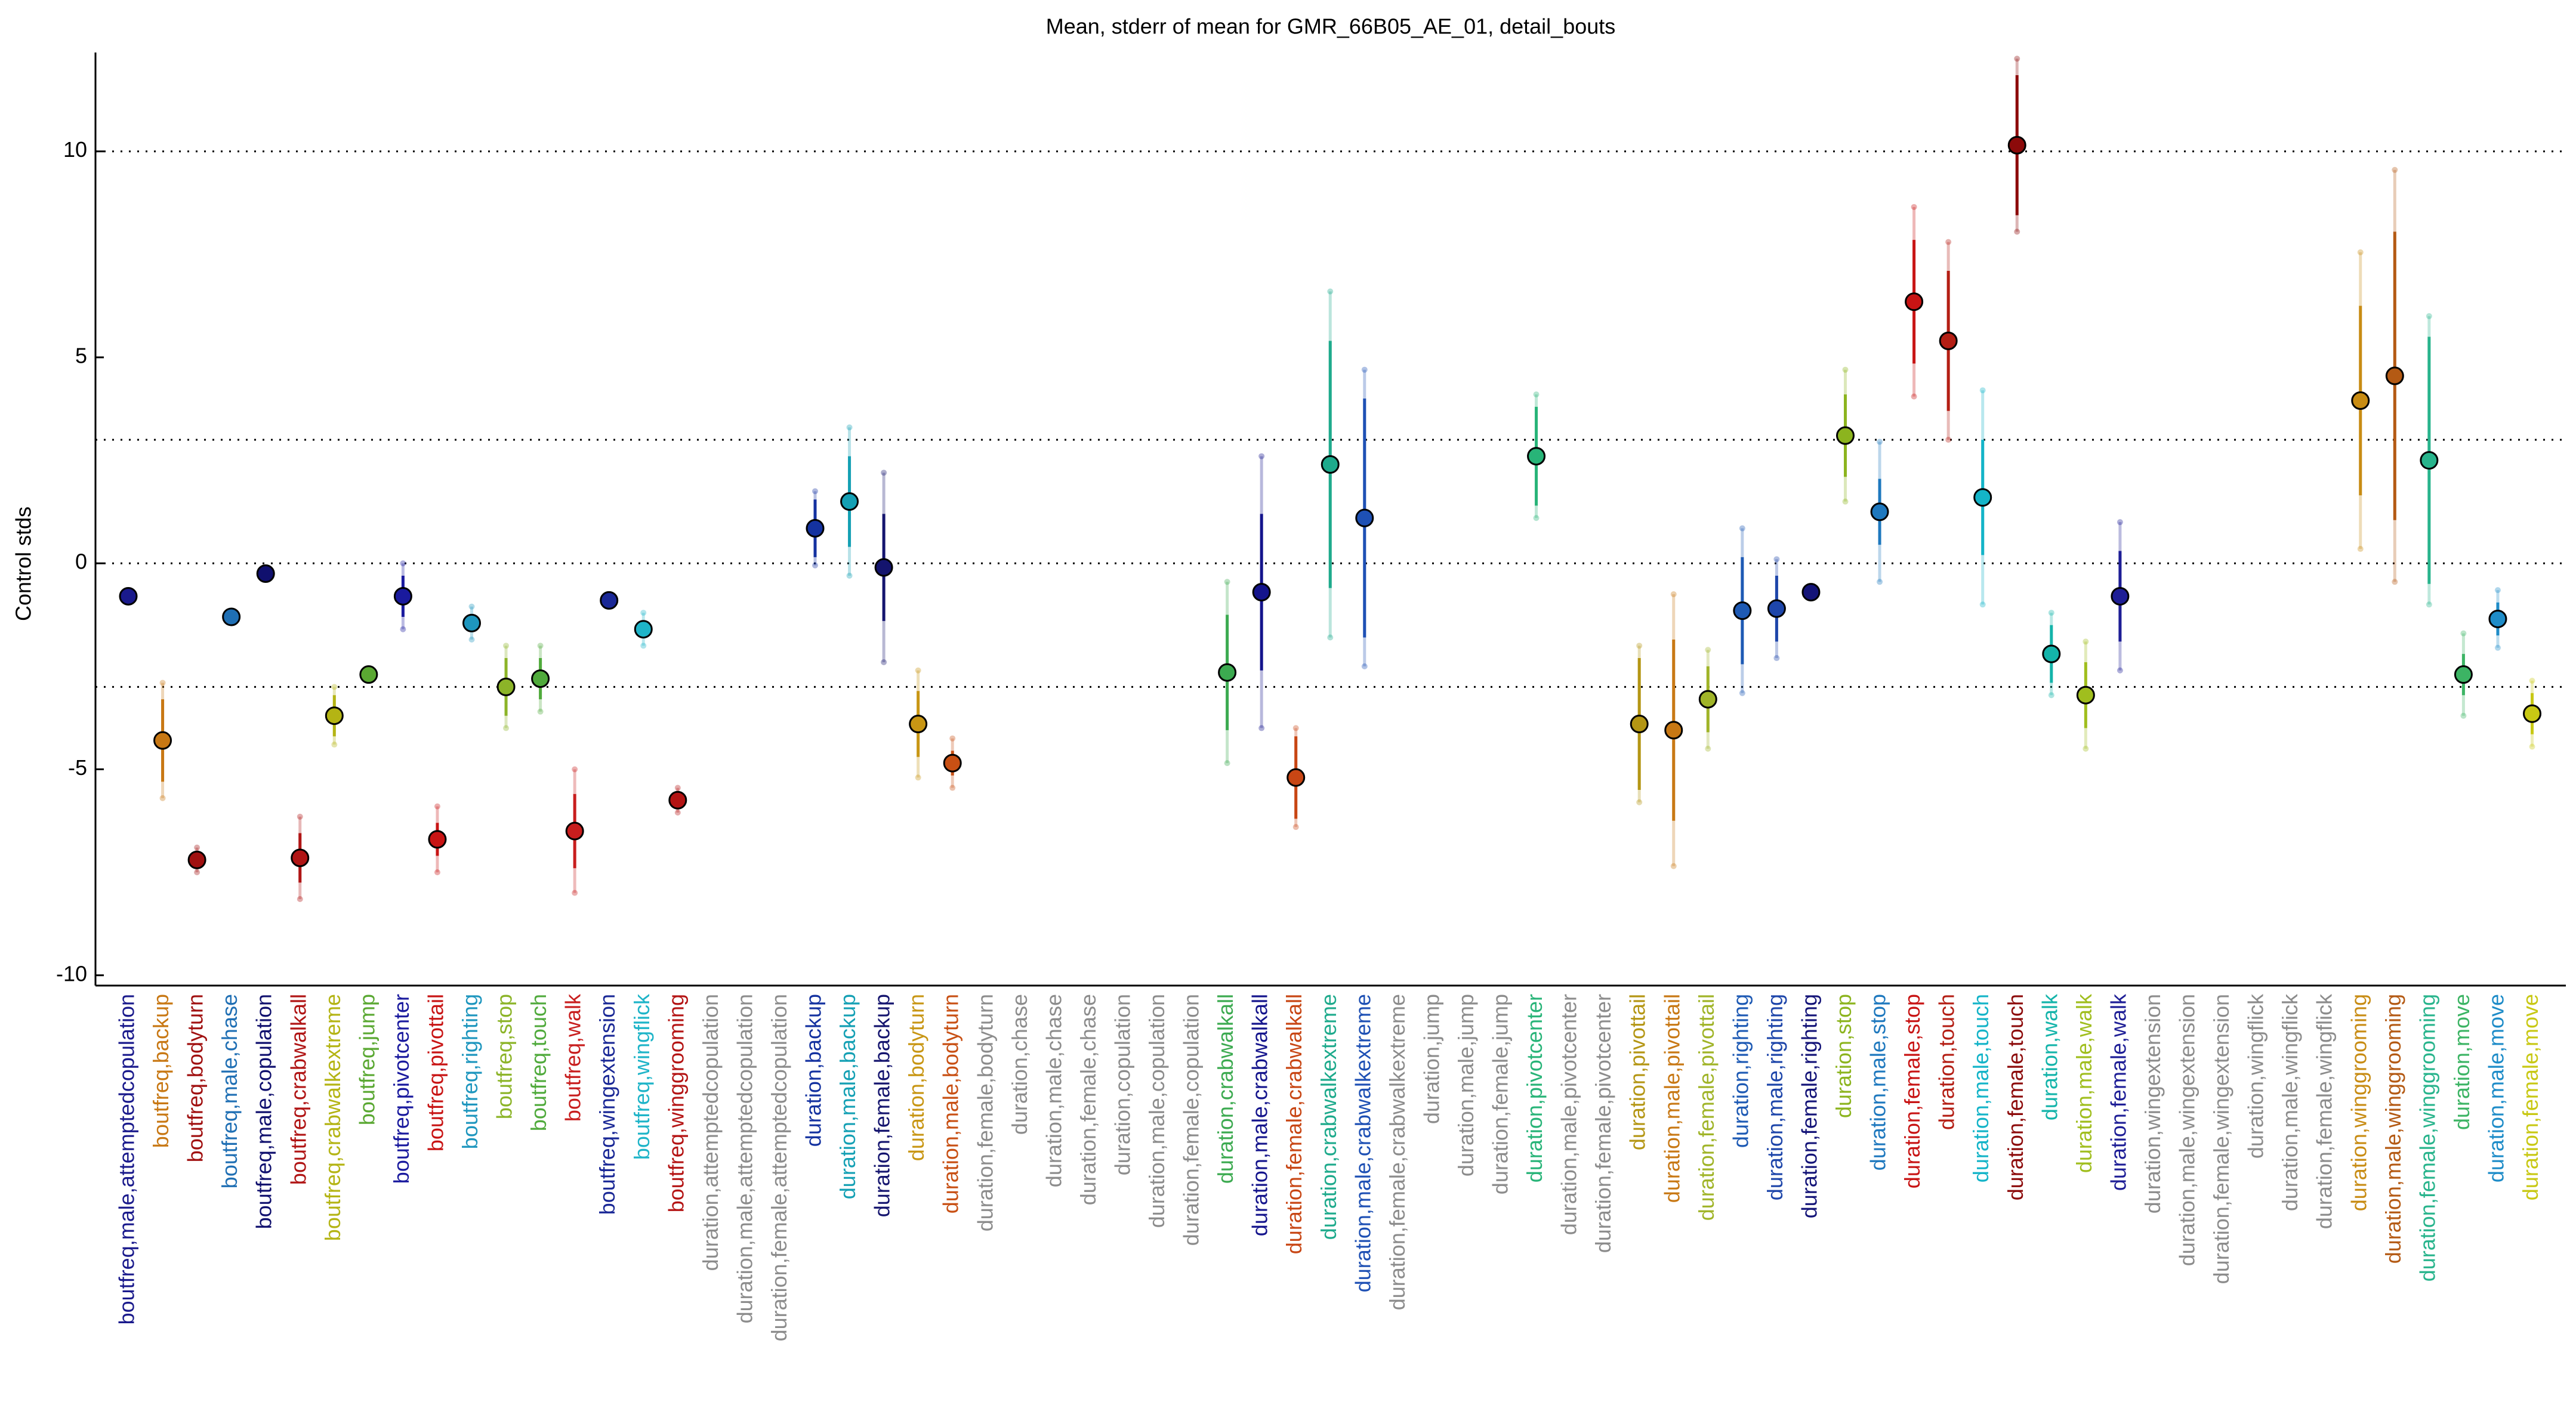 This screenshot has height=1402, width=2576. Describe the element at coordinates (1191, 1120) in the screenshot. I see `x-tick-label: duration,female,copulation` at that location.